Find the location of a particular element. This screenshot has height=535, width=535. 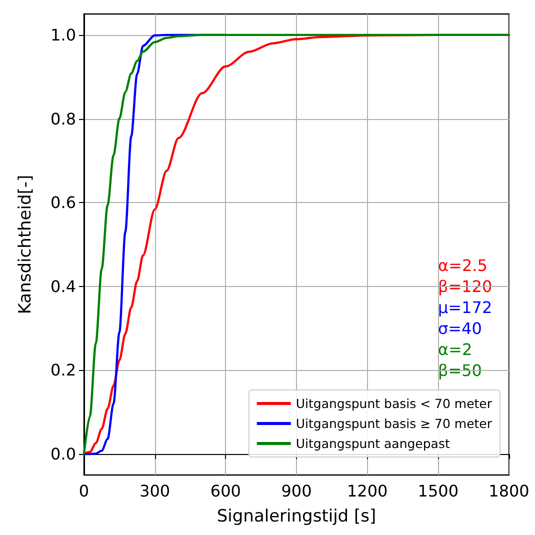

legend-label: Uitgangspunt basis ≥ 70 meter is located at coordinates (394, 423).